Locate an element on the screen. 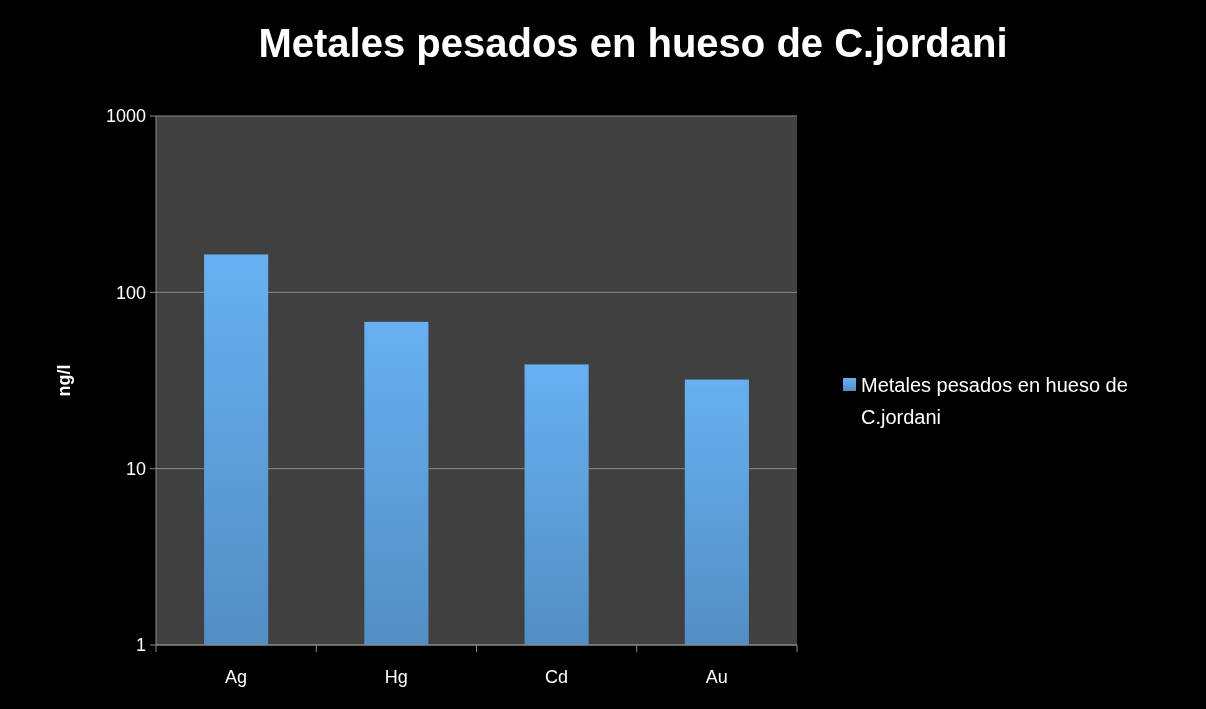 This screenshot has width=1206, height=709. y-tick-label: 100 is located at coordinates (130, 292).